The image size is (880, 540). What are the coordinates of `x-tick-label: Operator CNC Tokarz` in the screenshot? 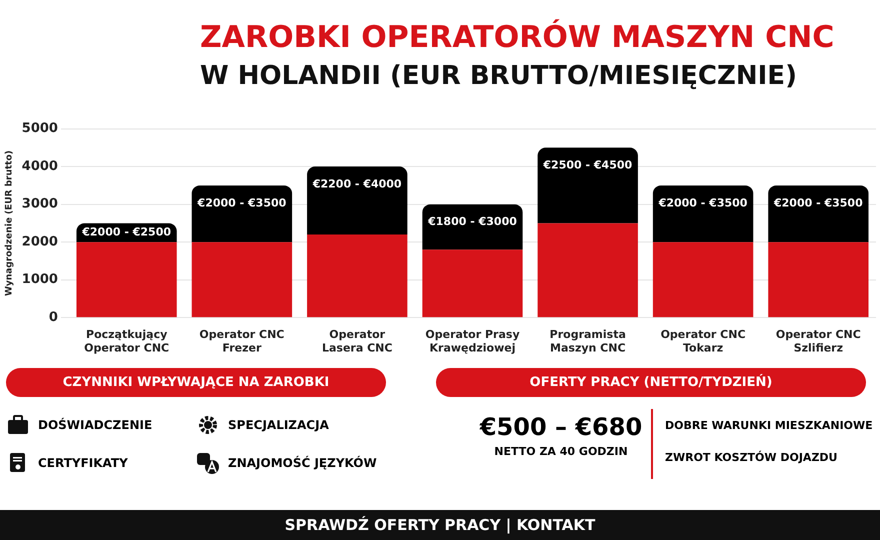 It's located at (703, 341).